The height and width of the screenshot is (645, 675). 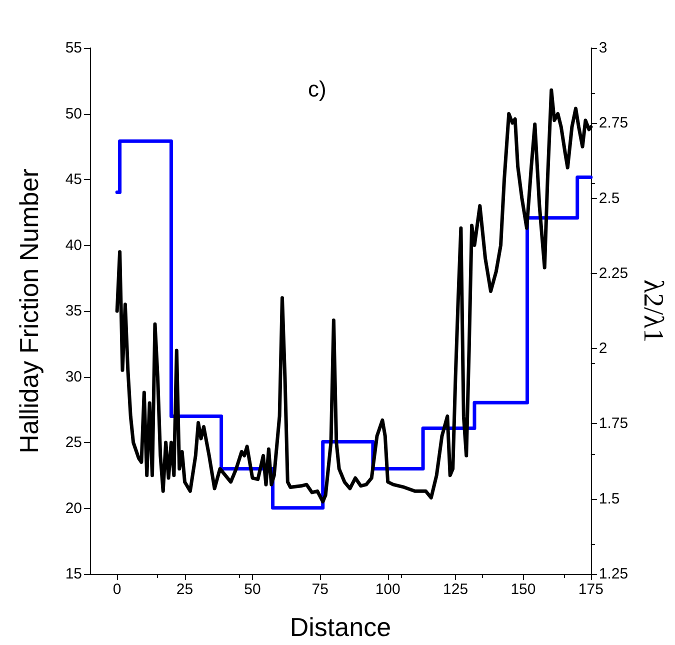 What do you see at coordinates (317, 89) in the screenshot?
I see `annotation: c)` at bounding box center [317, 89].